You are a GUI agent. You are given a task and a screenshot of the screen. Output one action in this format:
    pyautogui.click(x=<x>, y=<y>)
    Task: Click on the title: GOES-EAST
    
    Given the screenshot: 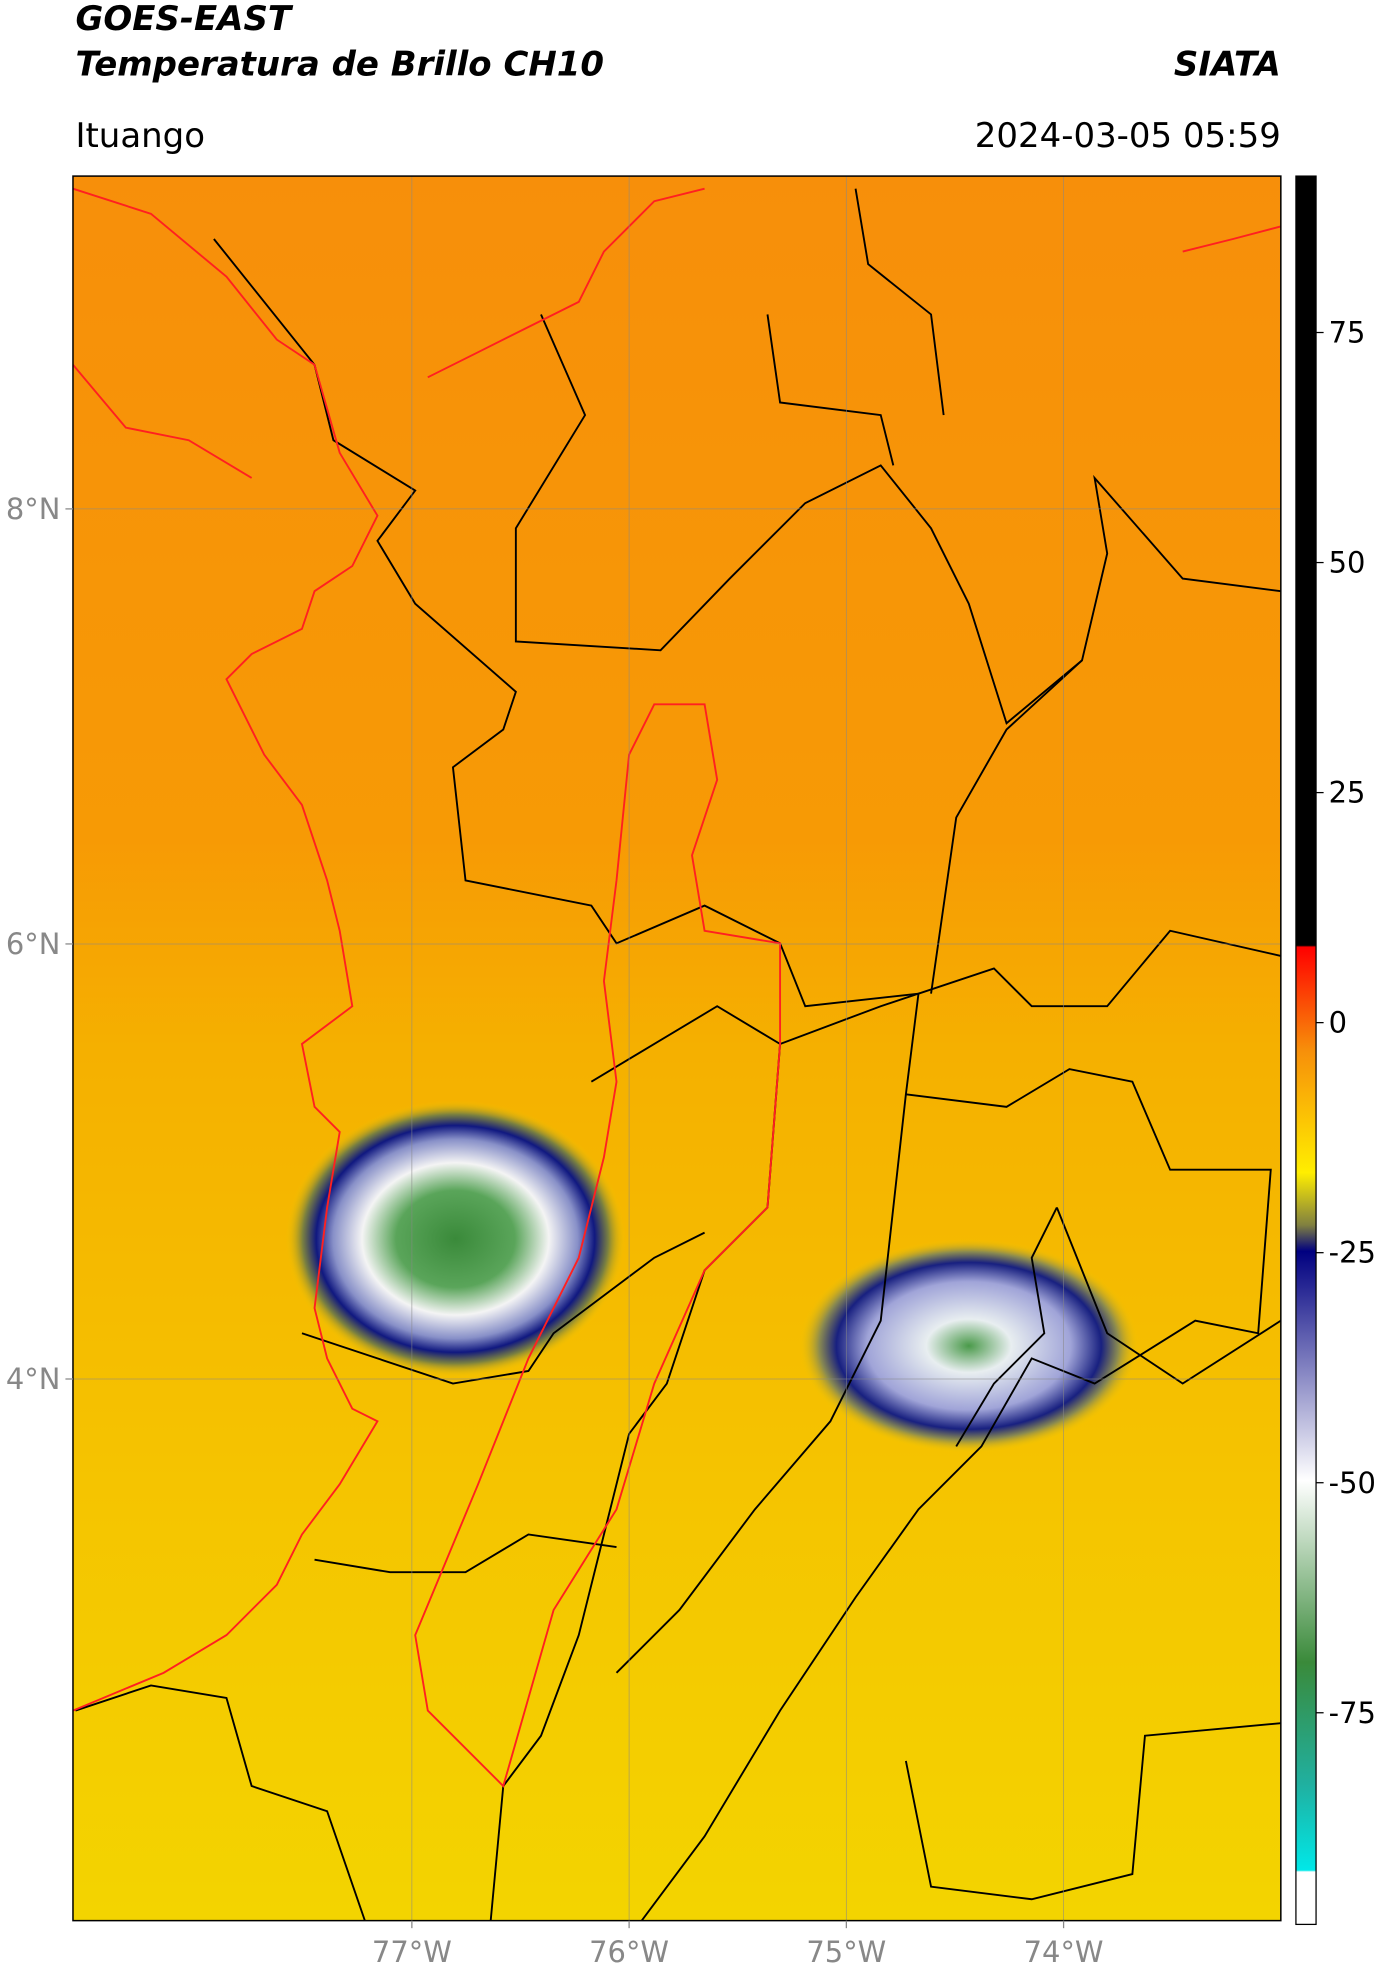 What is the action you would take?
    pyautogui.click(x=184, y=19)
    